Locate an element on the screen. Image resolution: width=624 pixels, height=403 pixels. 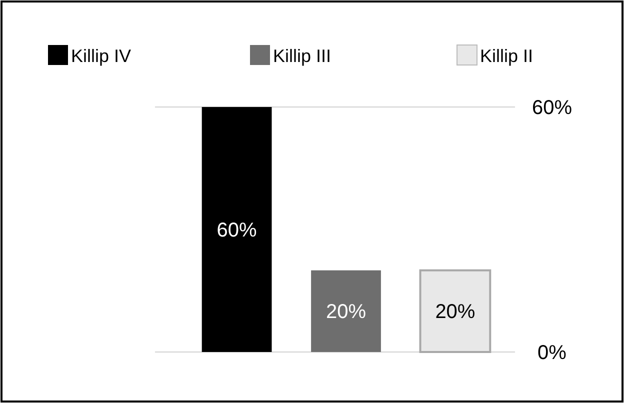
legend-label: Killip III is located at coordinates (302, 56).